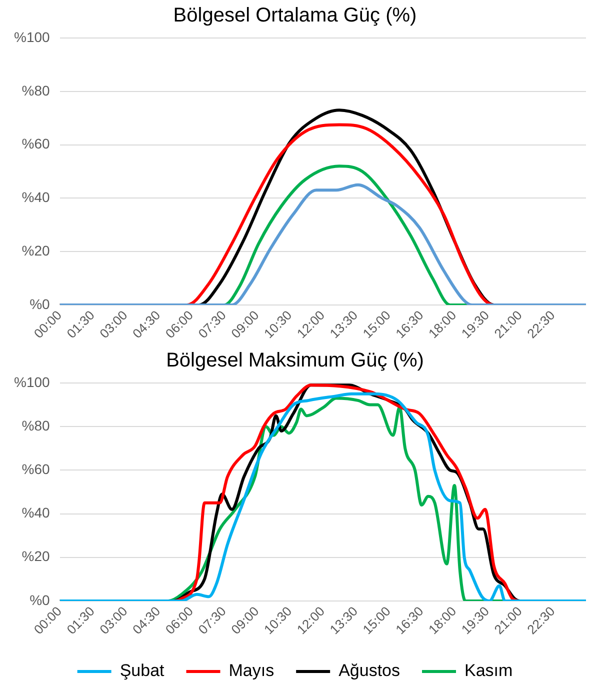 The height and width of the screenshot is (690, 592). I want to click on legend-label: Ağustos, so click(369, 670).